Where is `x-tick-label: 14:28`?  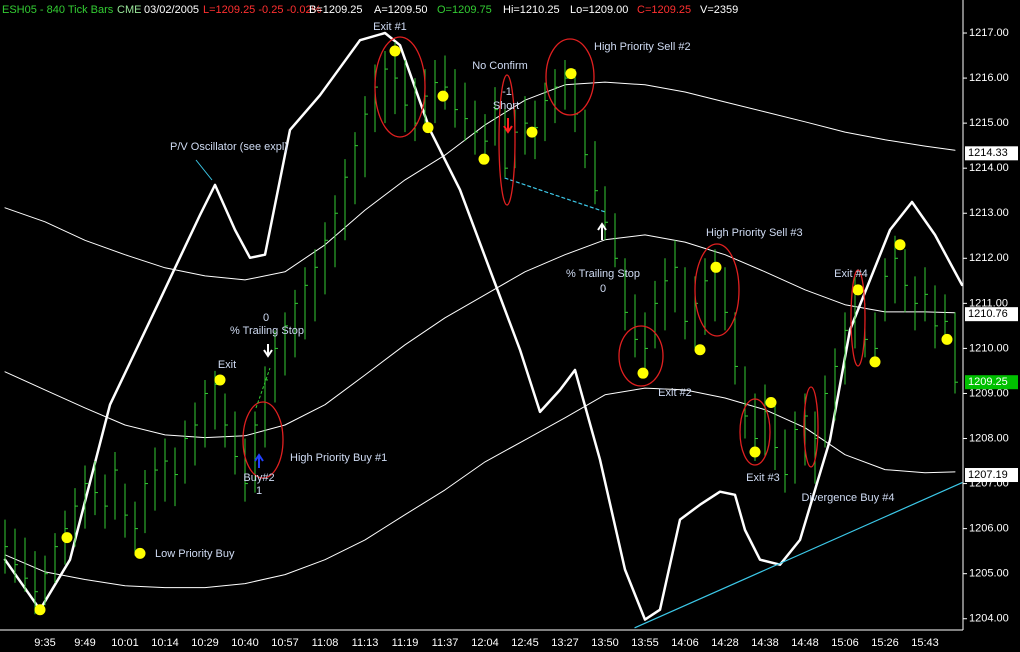
x-tick-label: 14:28 is located at coordinates (725, 643).